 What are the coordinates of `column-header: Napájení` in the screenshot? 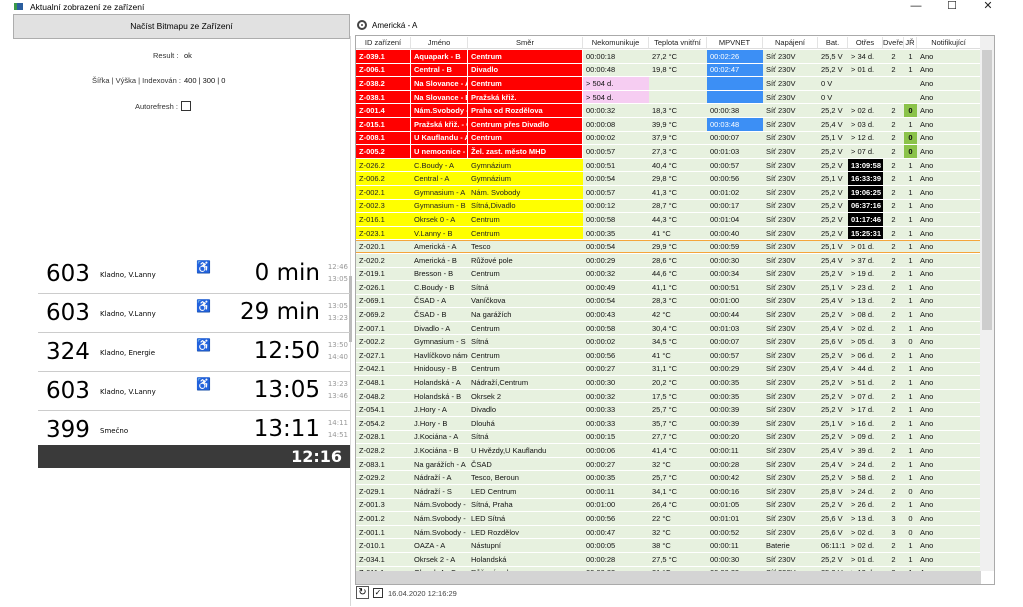 It's located at (790, 43).